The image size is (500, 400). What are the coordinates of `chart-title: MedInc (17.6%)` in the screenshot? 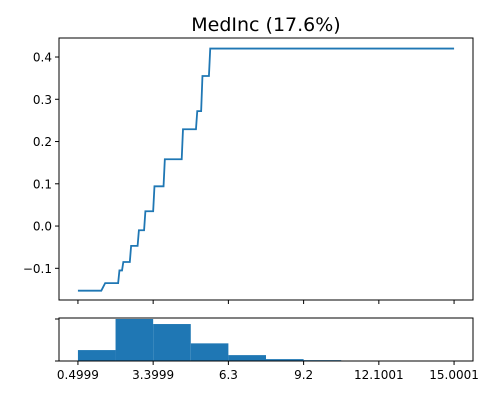 It's located at (265, 25).